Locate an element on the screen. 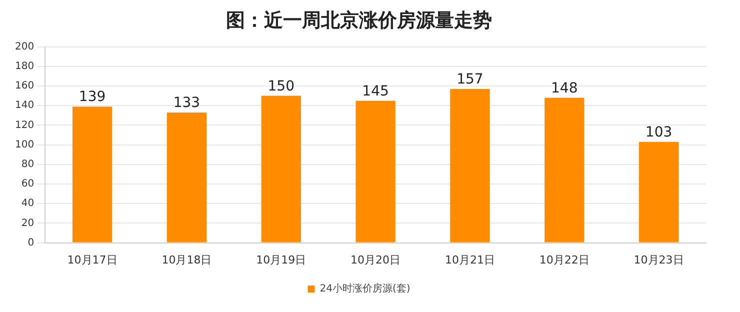 This screenshot has height=312, width=740. y-tick-label: 20 is located at coordinates (27, 223).